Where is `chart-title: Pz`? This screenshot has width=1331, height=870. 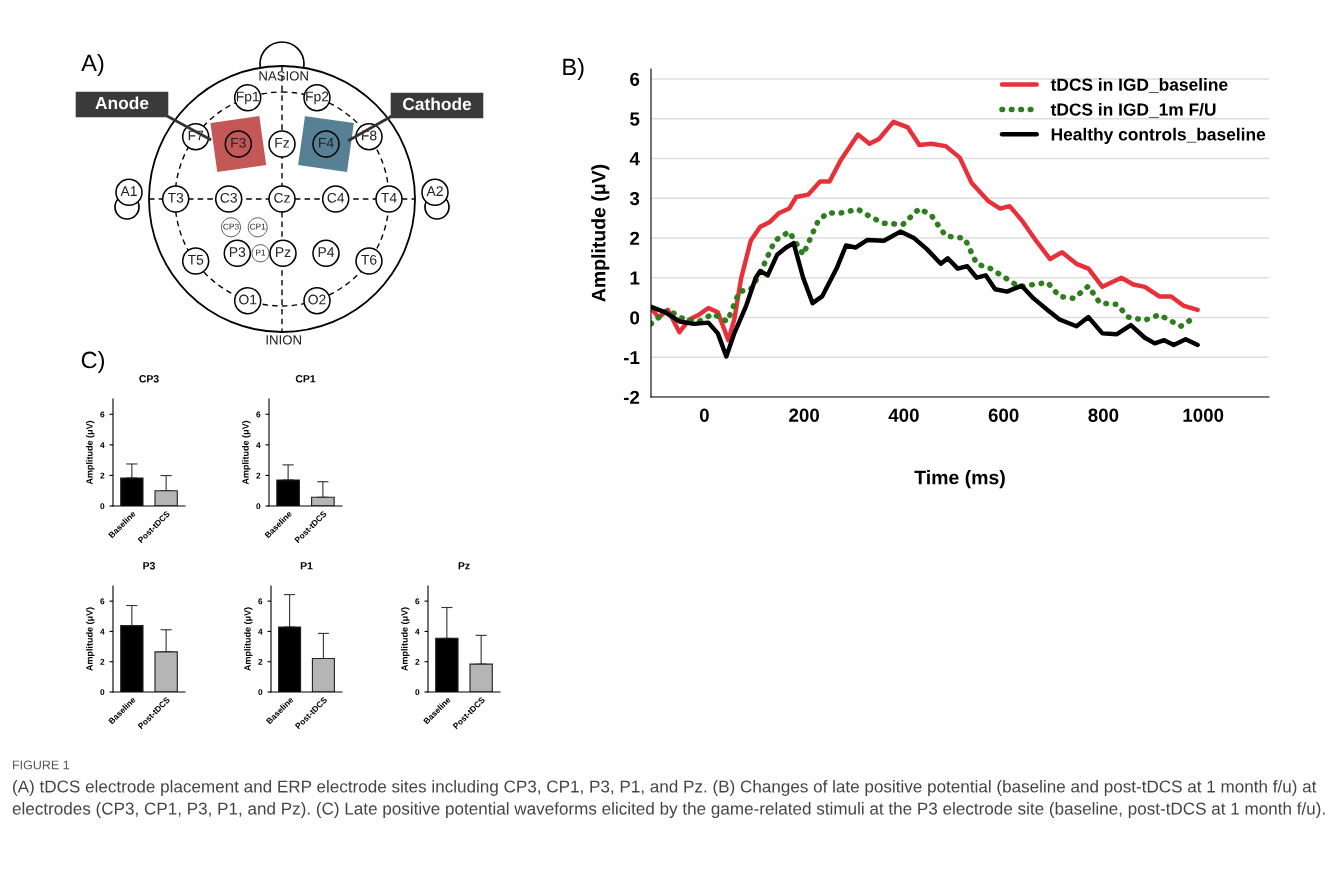
chart-title: Pz is located at coordinates (464, 566).